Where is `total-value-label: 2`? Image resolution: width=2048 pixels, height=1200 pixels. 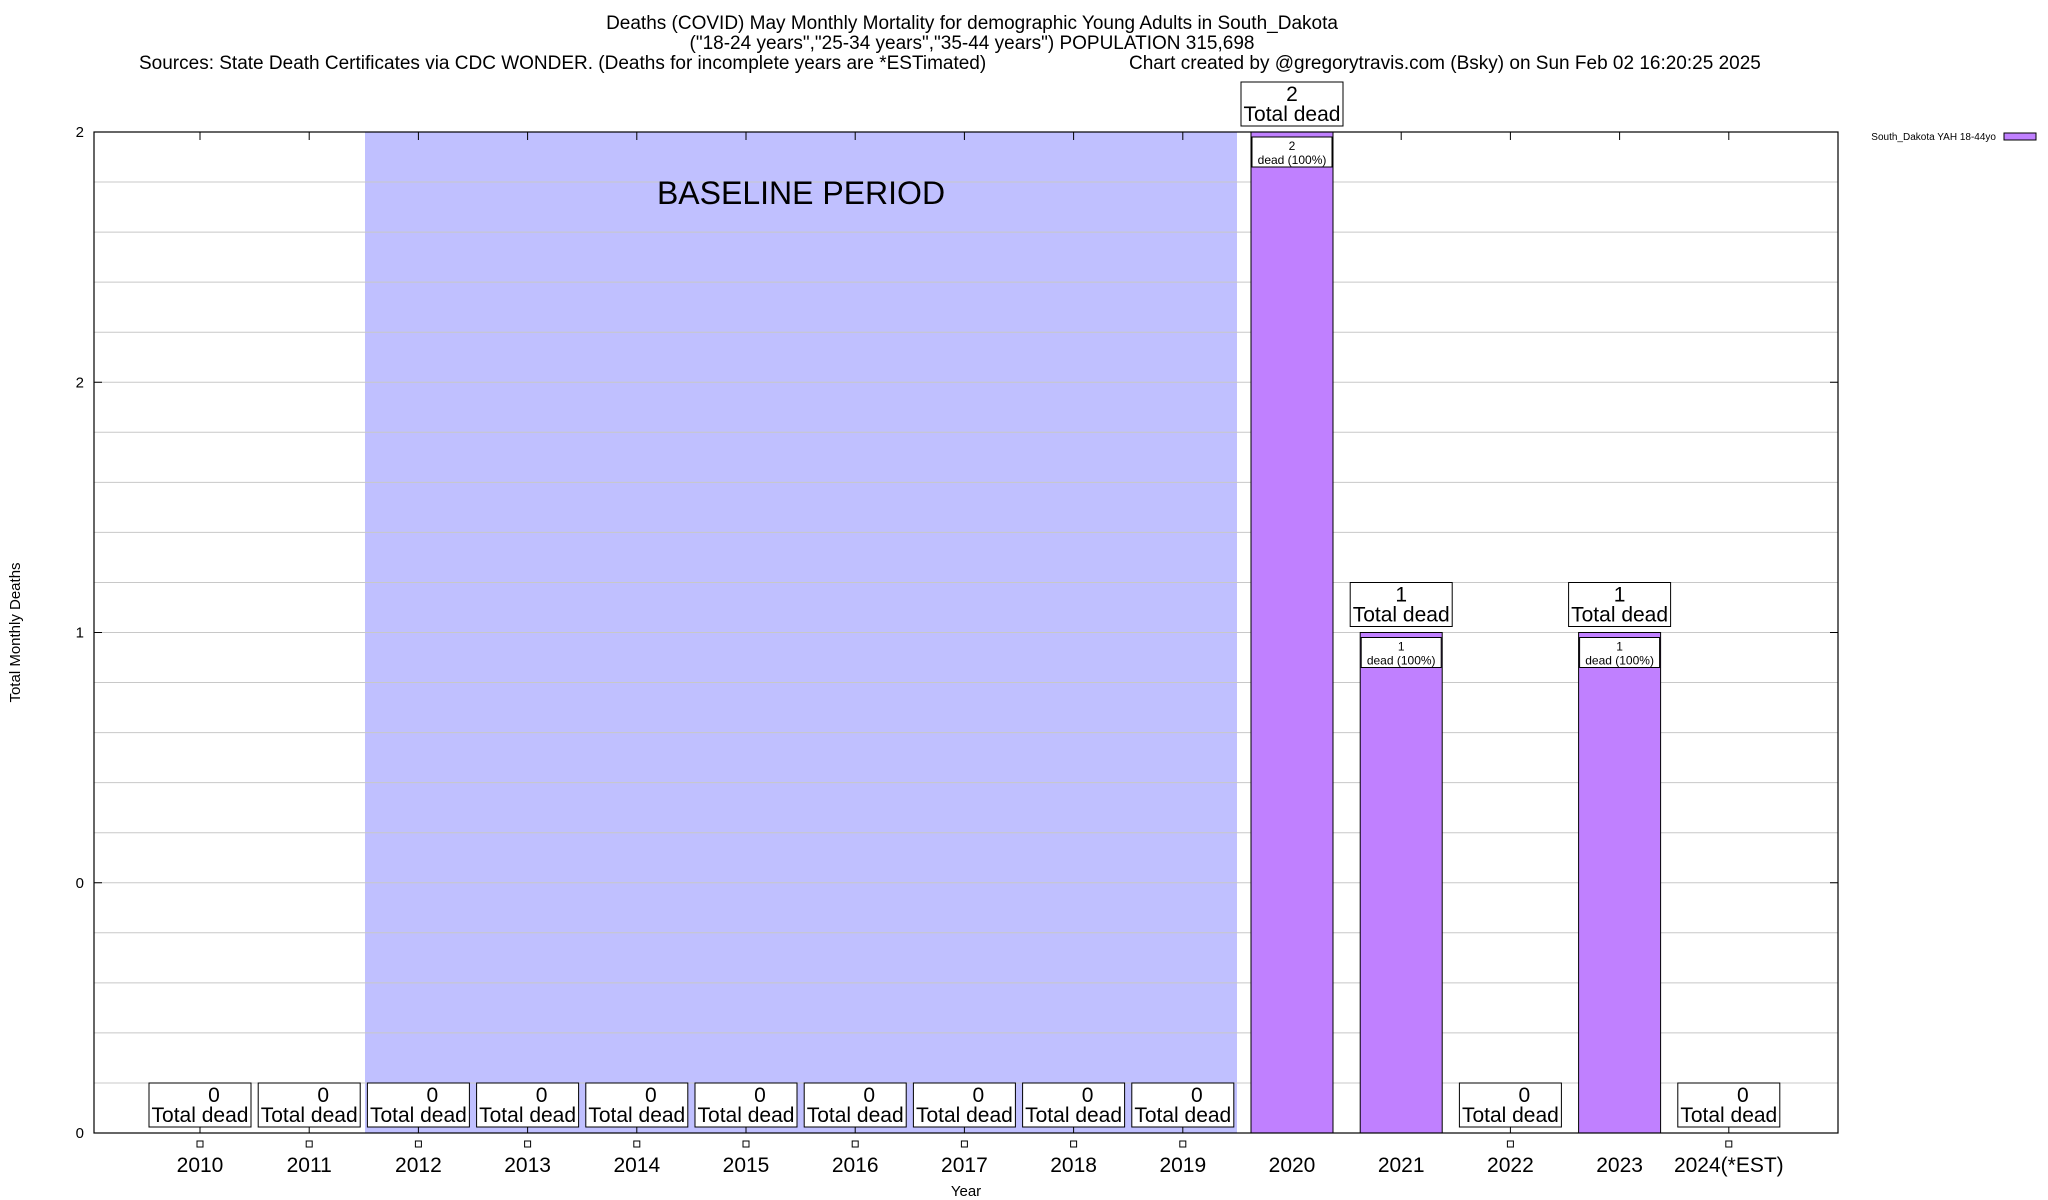 total-value-label: 2 is located at coordinates (1292, 94).